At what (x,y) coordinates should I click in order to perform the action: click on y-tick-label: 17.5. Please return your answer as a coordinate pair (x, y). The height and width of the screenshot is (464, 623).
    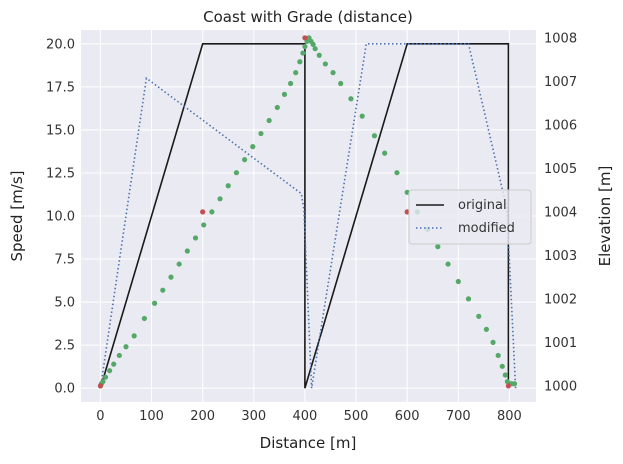
    Looking at the image, I should click on (60, 87).